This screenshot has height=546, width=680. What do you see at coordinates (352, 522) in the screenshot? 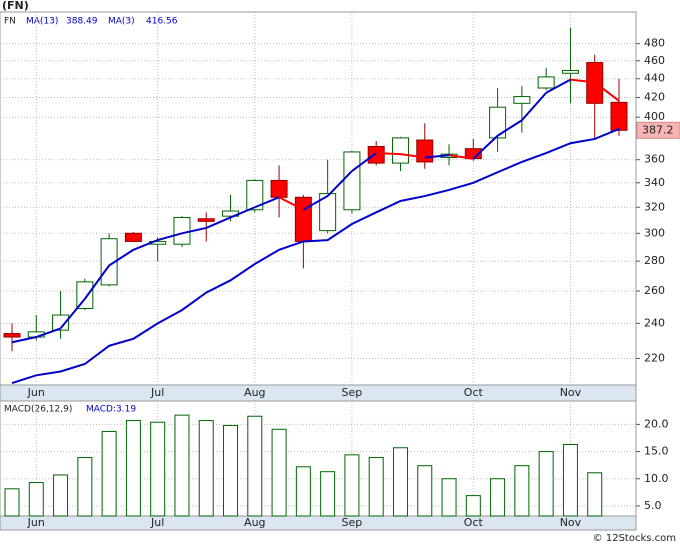
I see `x-tick-label: Sep` at bounding box center [352, 522].